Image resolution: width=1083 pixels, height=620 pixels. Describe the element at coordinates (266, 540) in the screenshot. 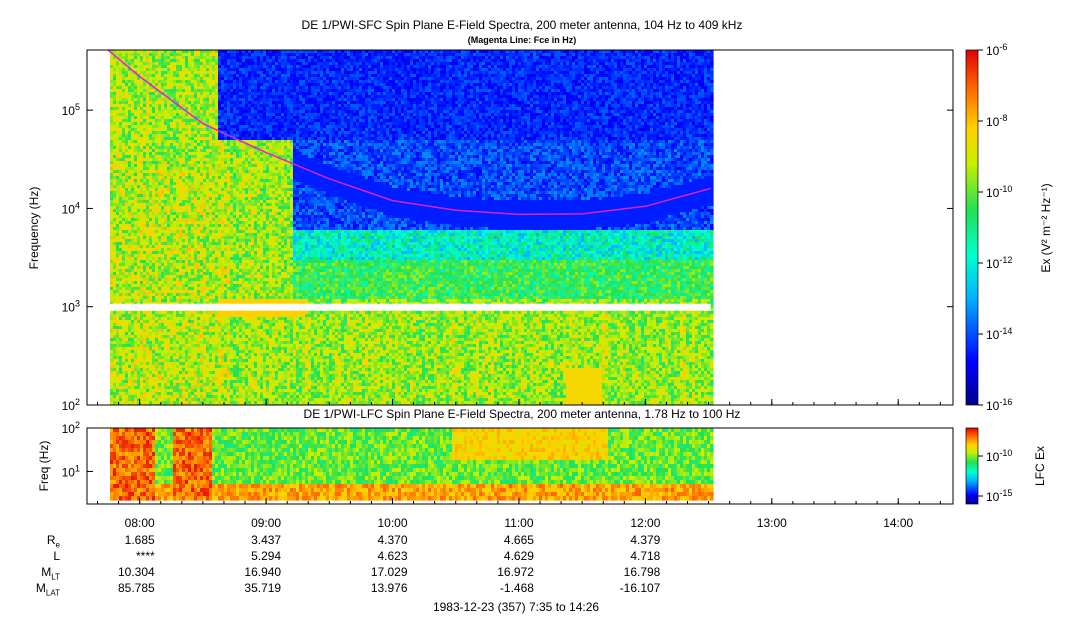

I see `ephemeris-value: 3.437` at that location.